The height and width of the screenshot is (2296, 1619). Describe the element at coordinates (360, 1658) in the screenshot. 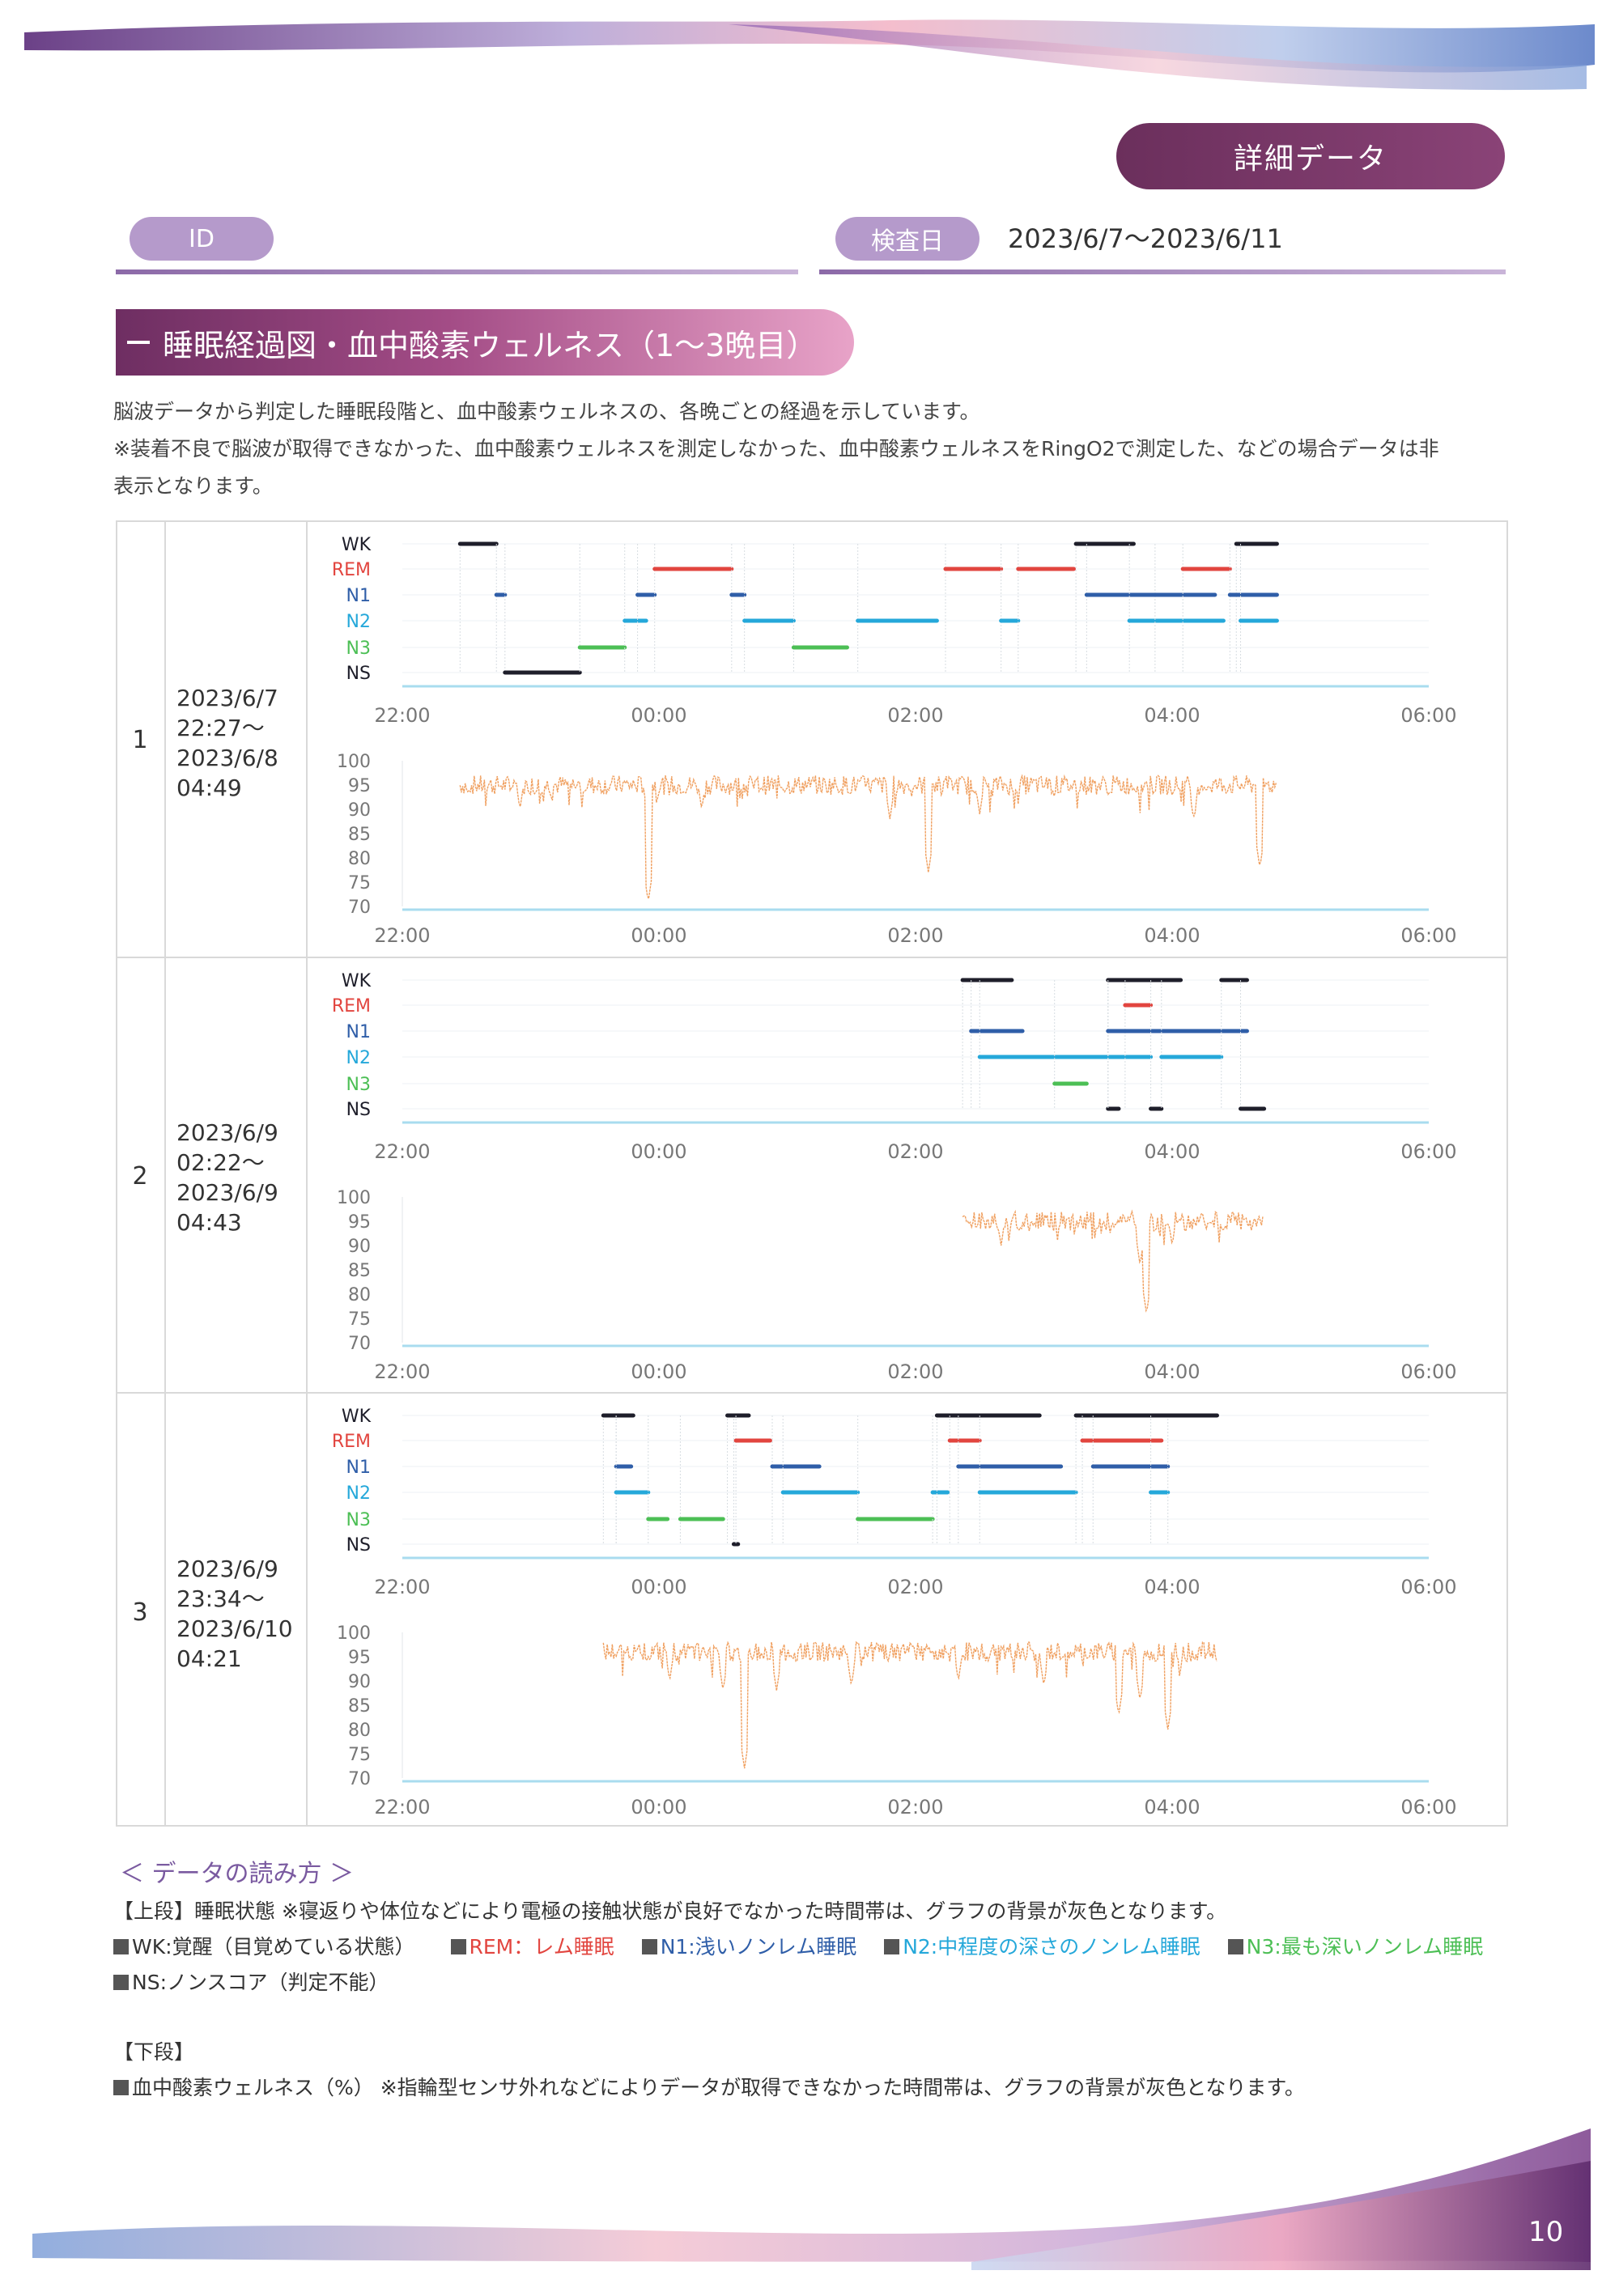

I see `y-tick-label: 95` at that location.